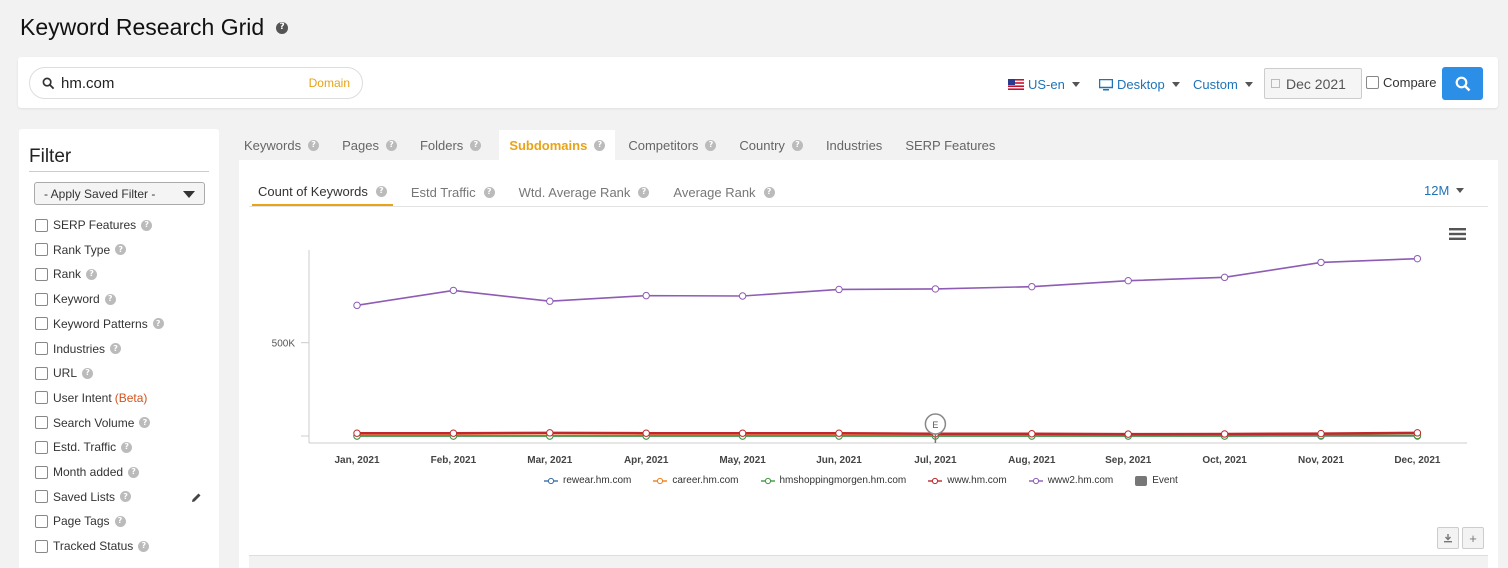  Describe the element at coordinates (100, 193) in the screenshot. I see `saved-filter-label: - Apply Saved Filter -` at that location.